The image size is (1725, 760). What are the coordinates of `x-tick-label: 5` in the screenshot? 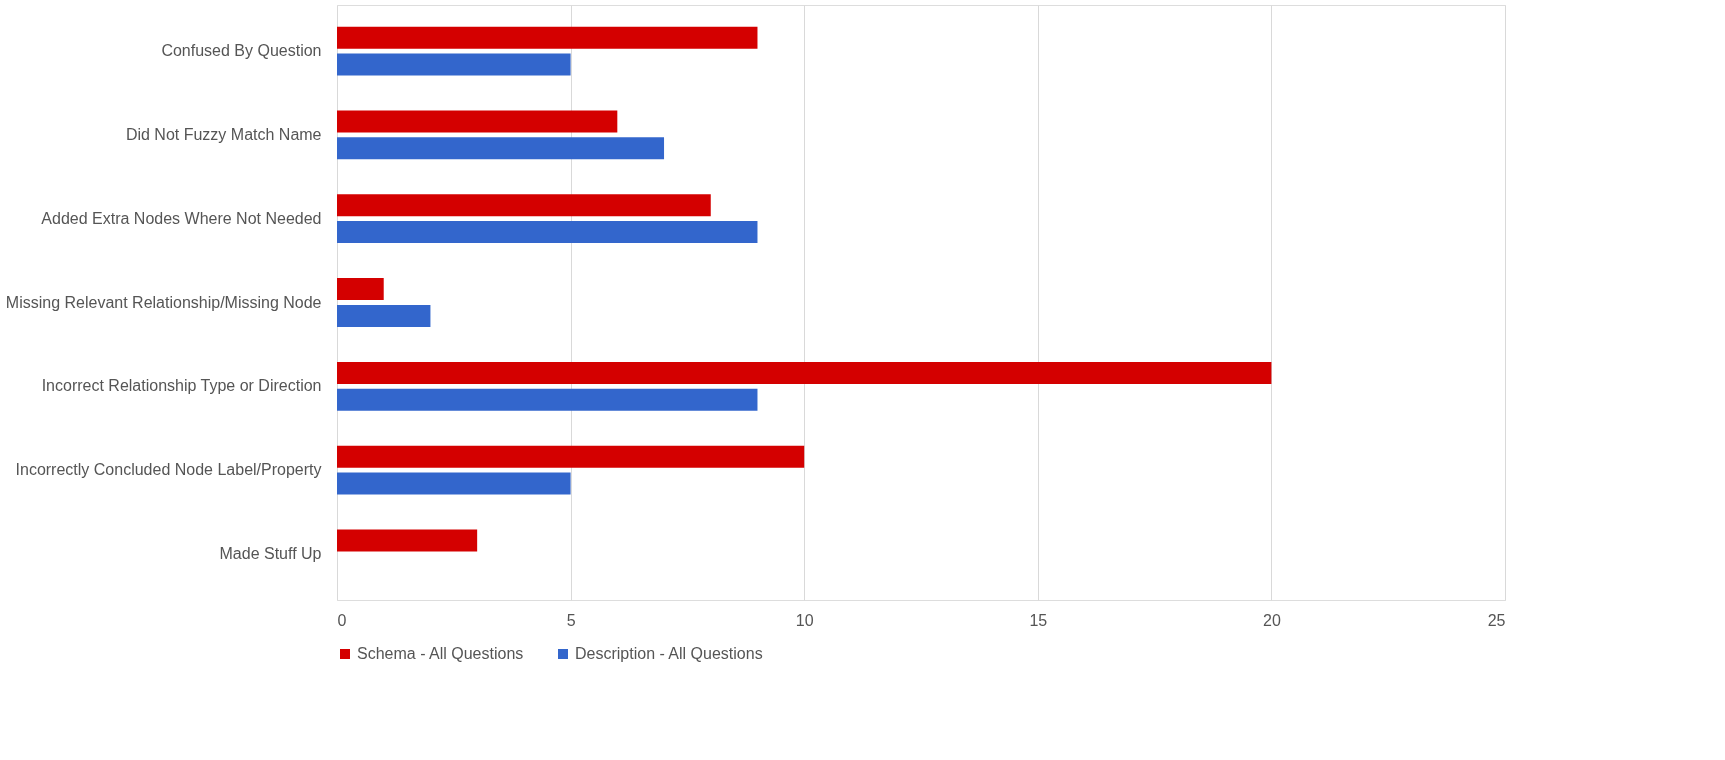 It's located at (571, 620).